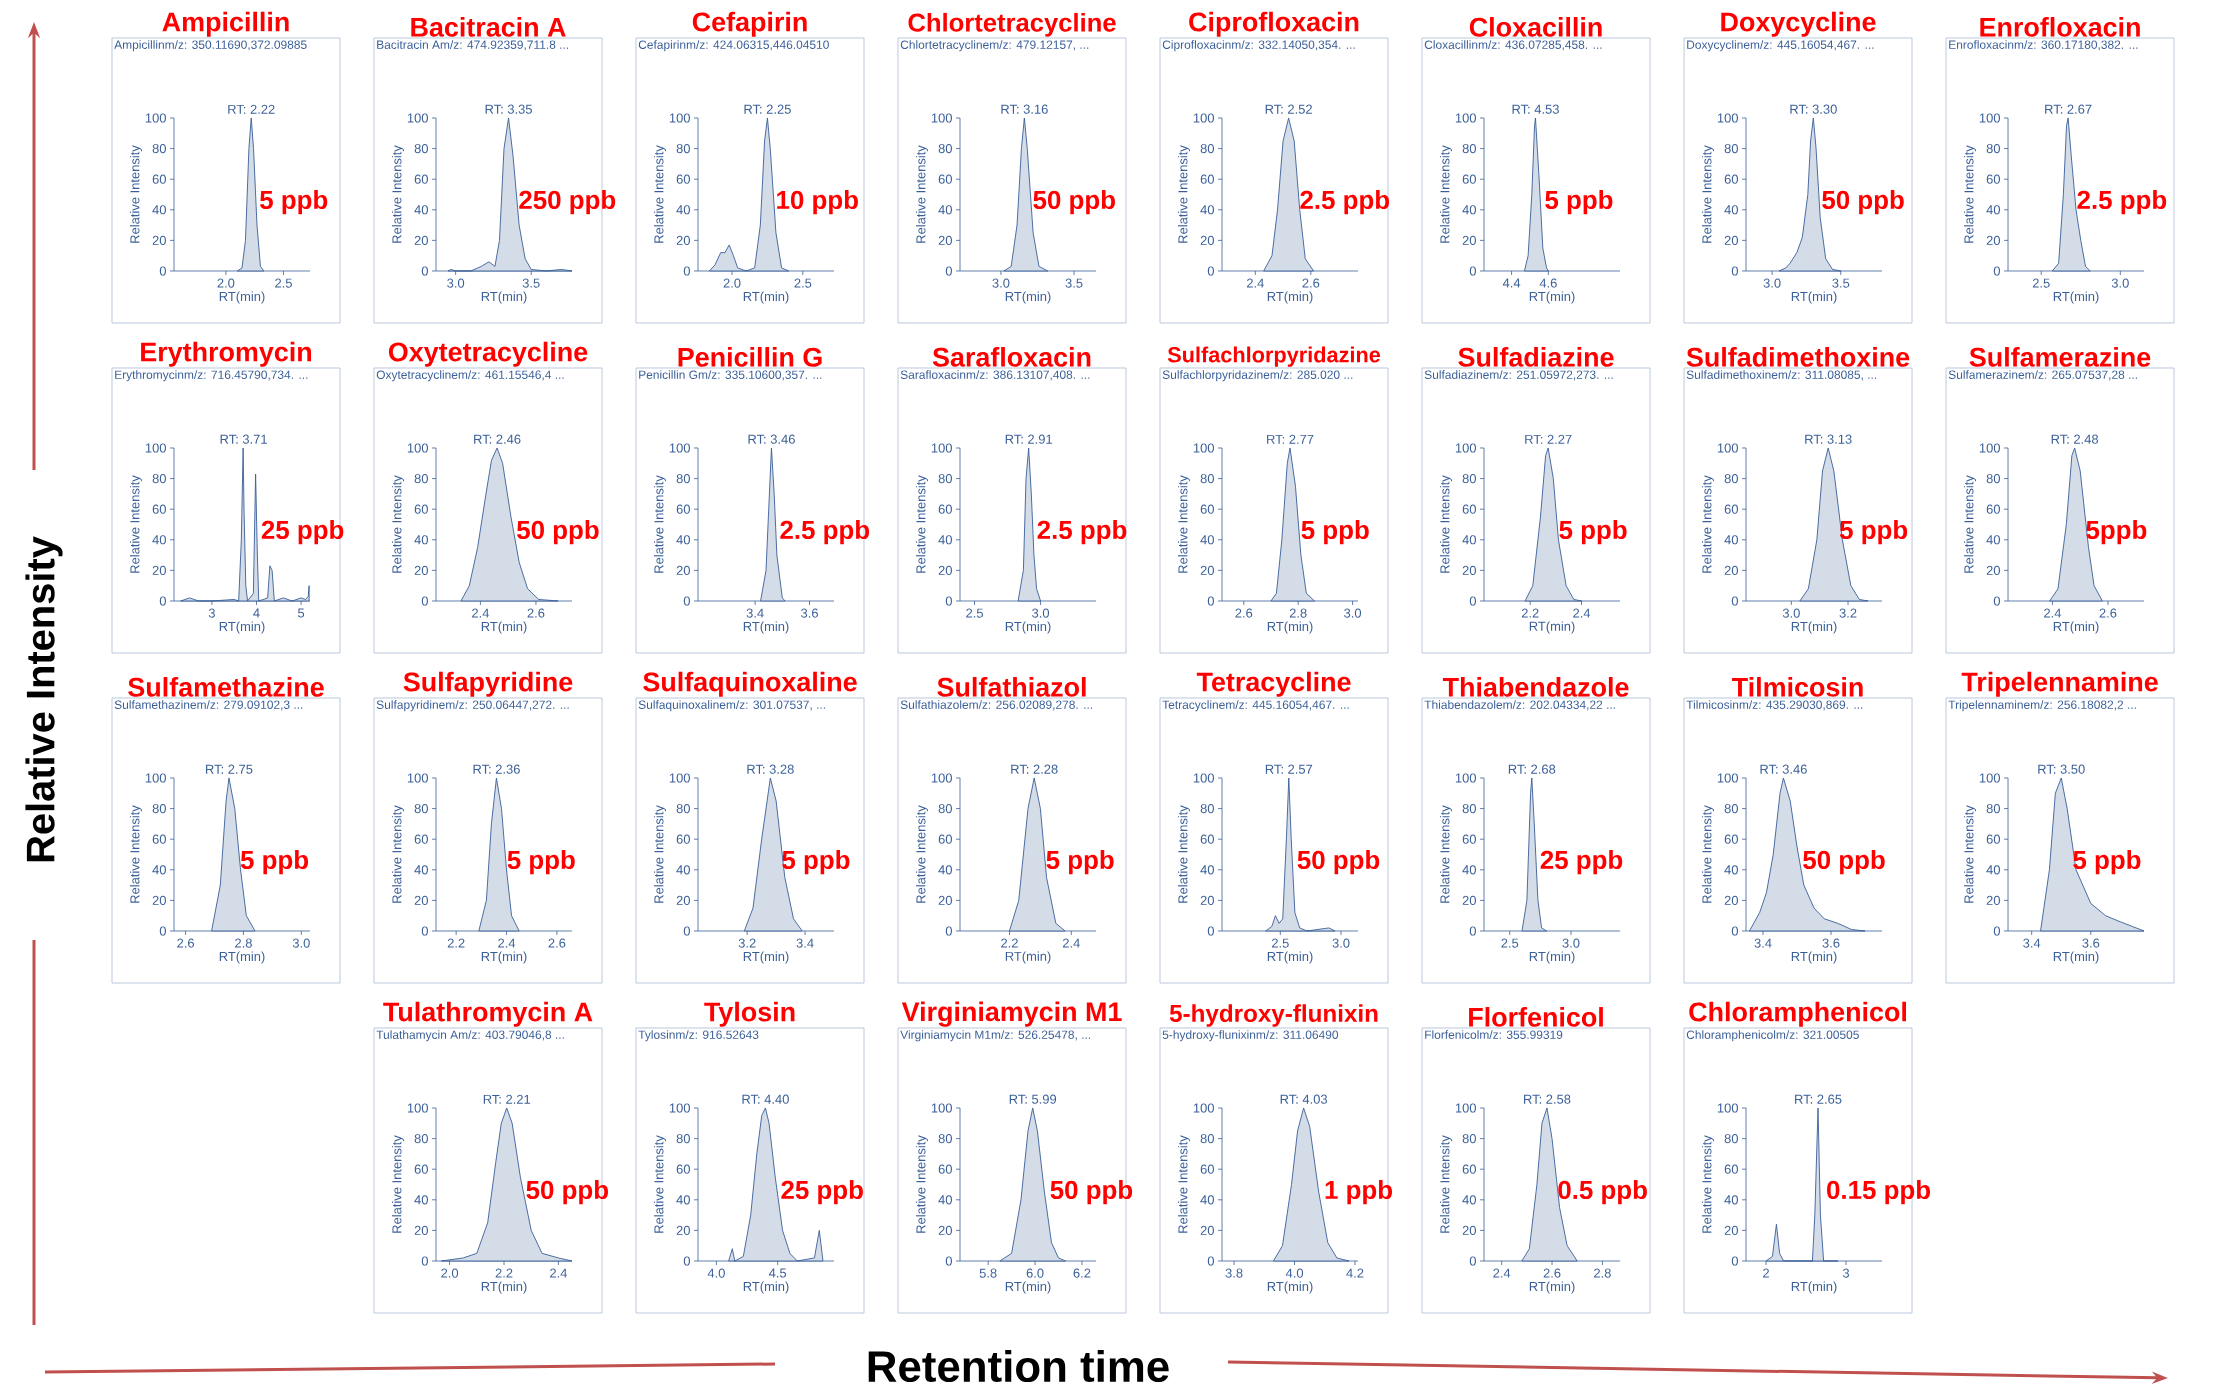 The width and height of the screenshot is (2215, 1396). I want to click on annotation: RT: 3.71, so click(243, 439).